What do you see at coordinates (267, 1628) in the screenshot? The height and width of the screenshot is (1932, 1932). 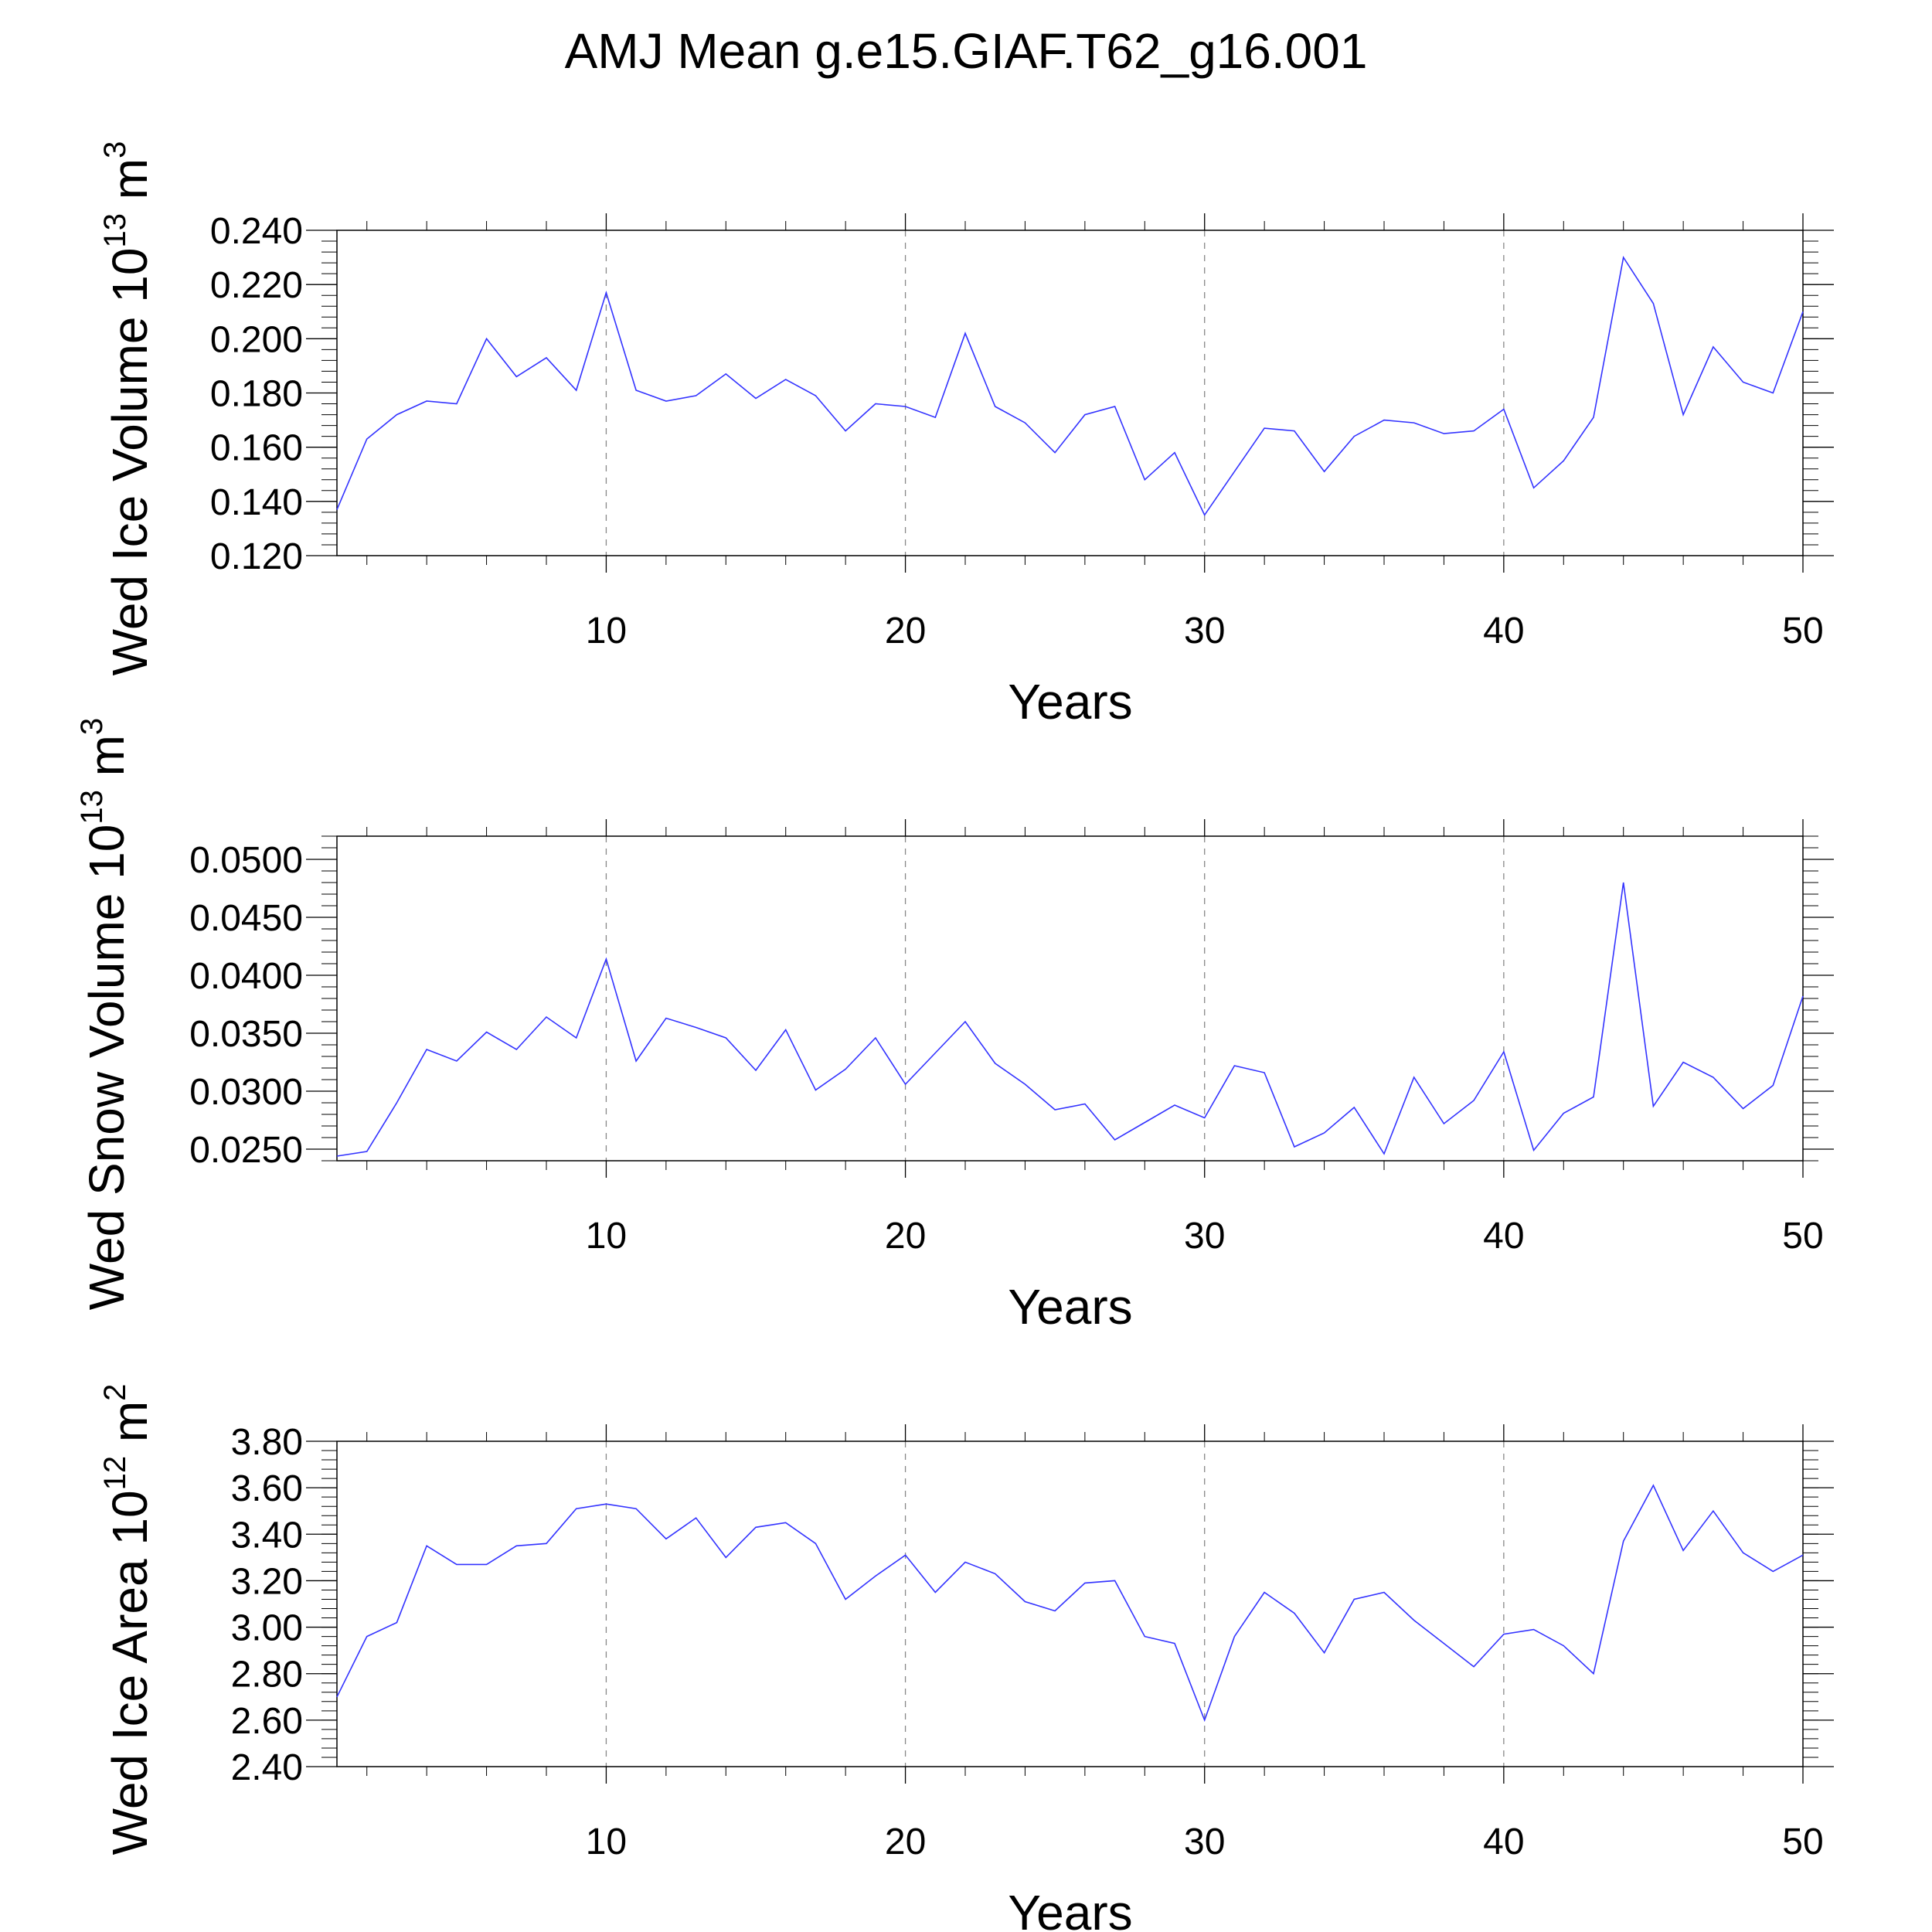 I see `y-tick-label: 3.00` at bounding box center [267, 1628].